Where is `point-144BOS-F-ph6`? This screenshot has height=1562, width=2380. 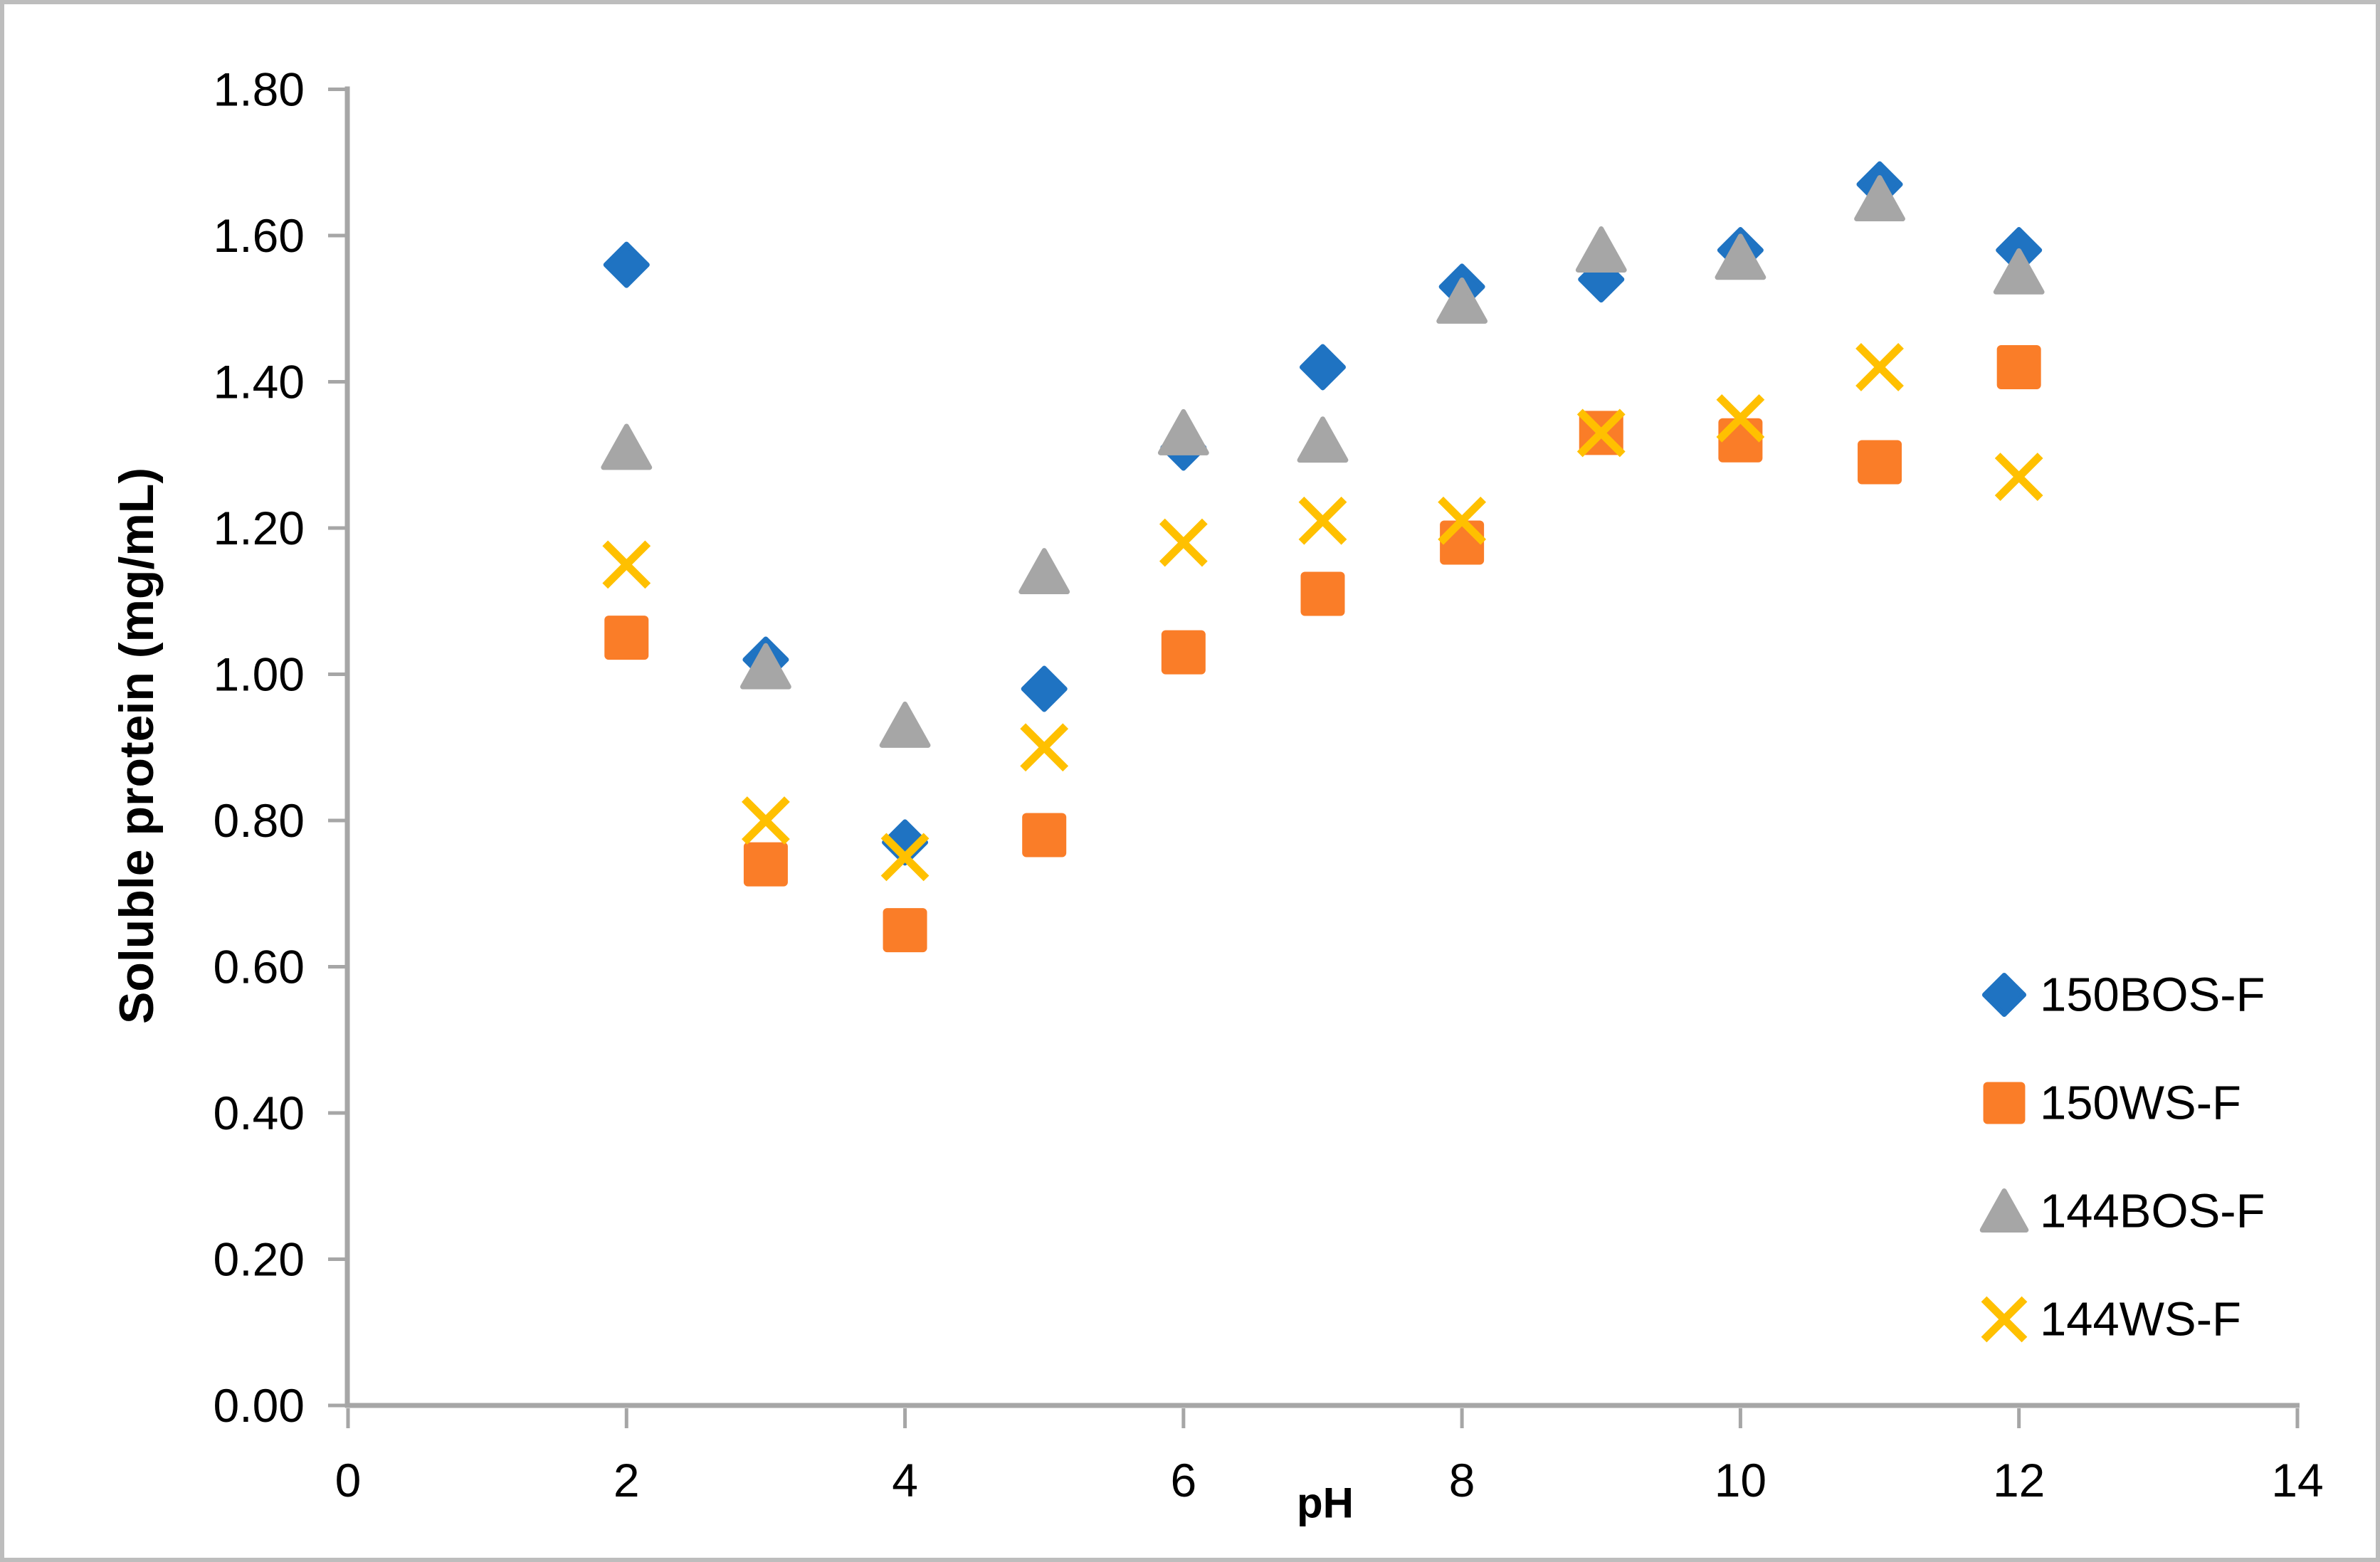
point-144BOS-F-ph6 is located at coordinates (1183, 431).